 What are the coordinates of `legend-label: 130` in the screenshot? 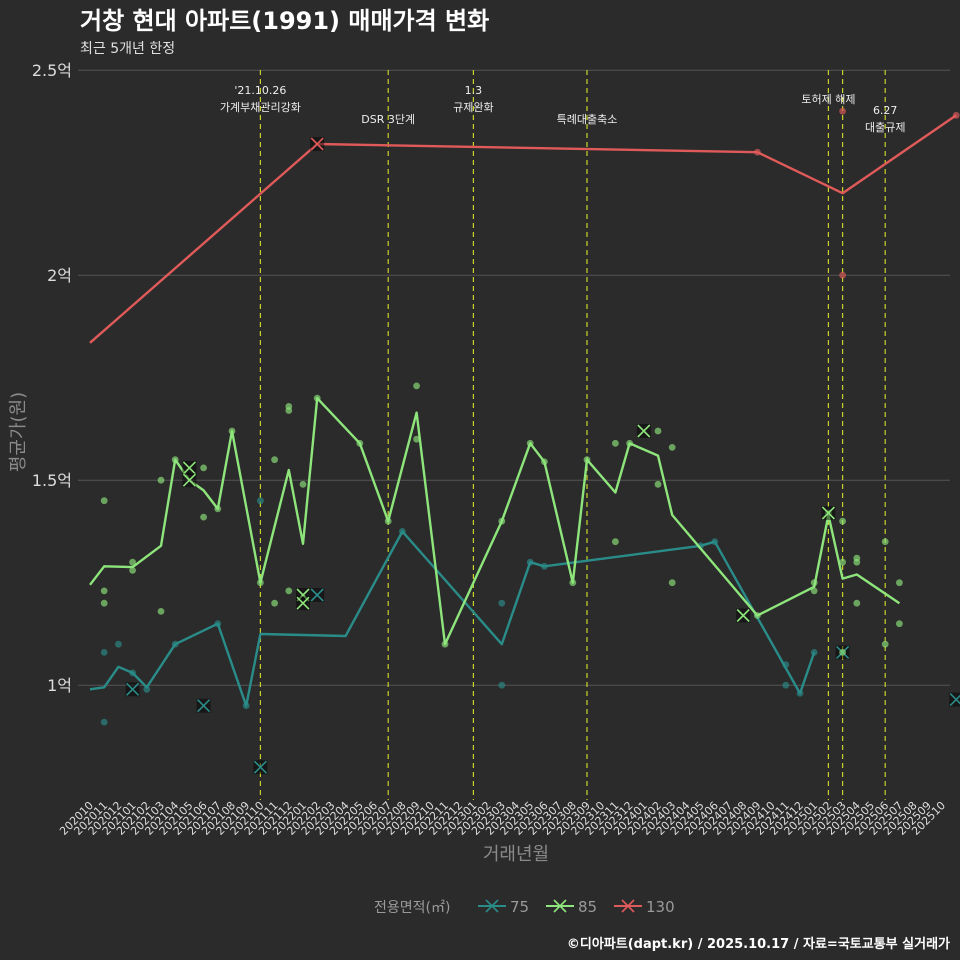 It's located at (660, 907).